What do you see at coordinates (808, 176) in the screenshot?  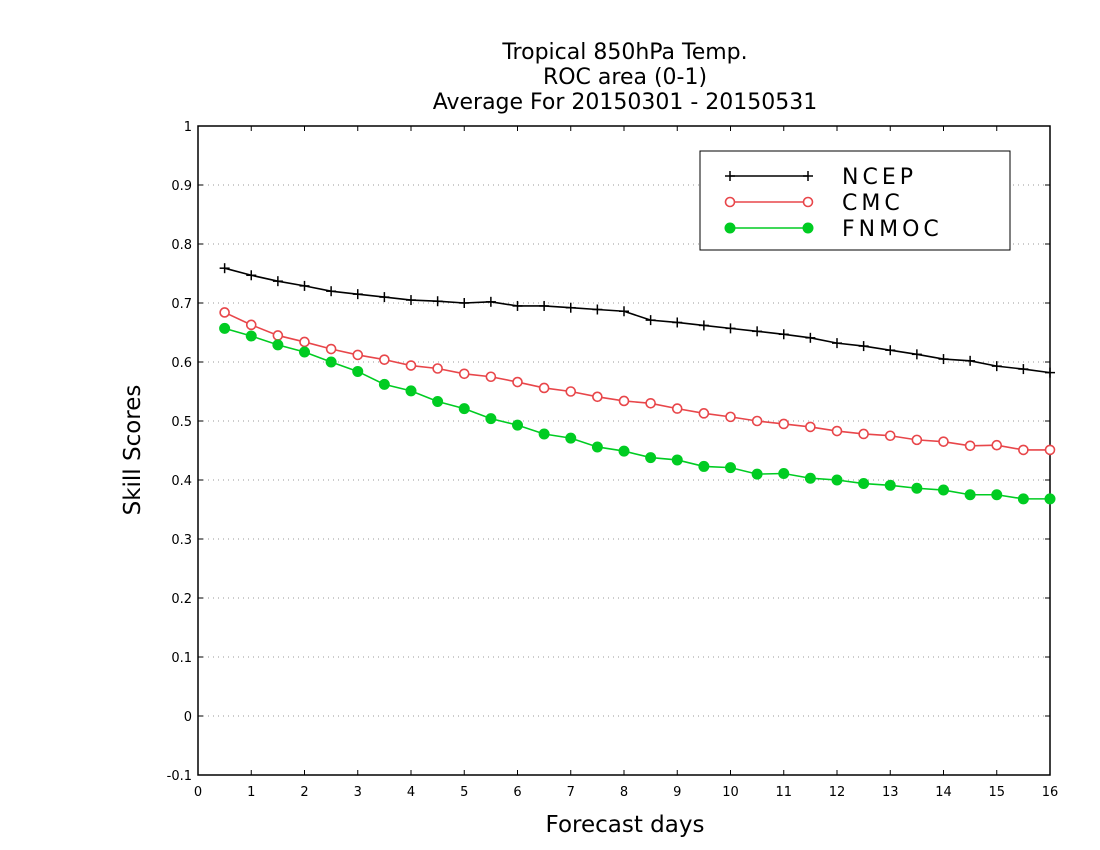 I see `legend-marker-ncep` at bounding box center [808, 176].